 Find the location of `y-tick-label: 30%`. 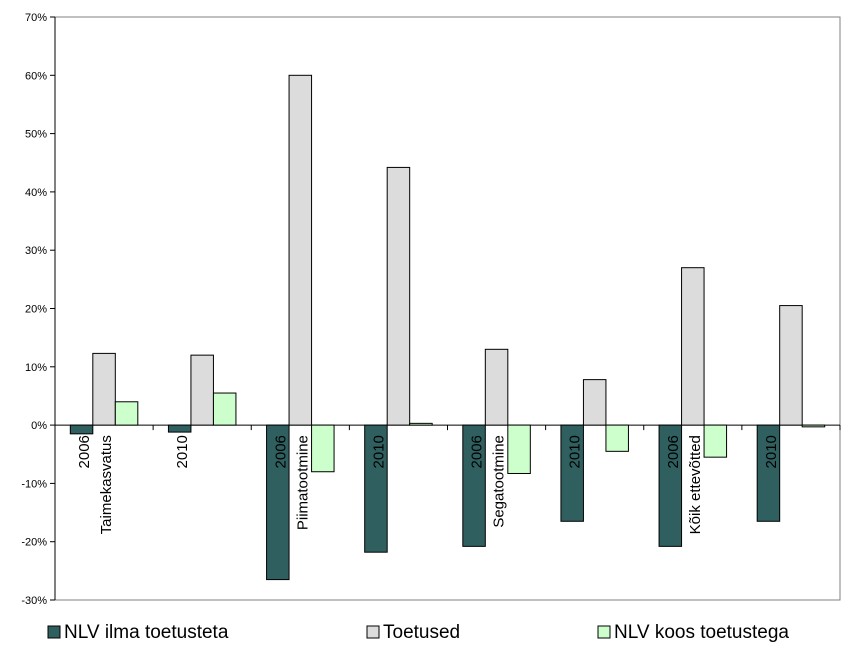

y-tick-label: 30% is located at coordinates (36, 251).